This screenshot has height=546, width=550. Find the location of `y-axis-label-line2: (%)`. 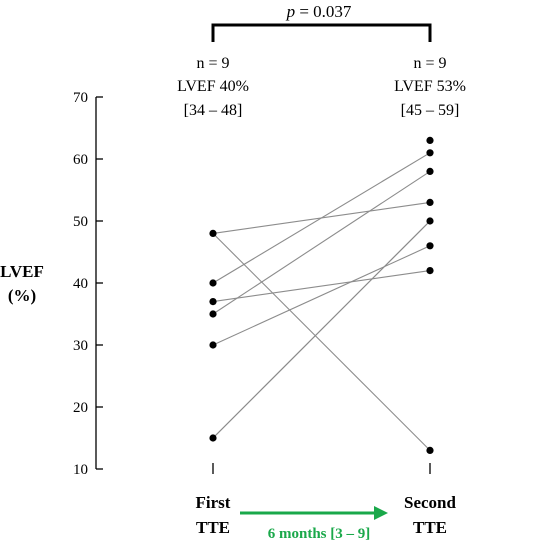

y-axis-label-line2: (%) is located at coordinates (22, 295).